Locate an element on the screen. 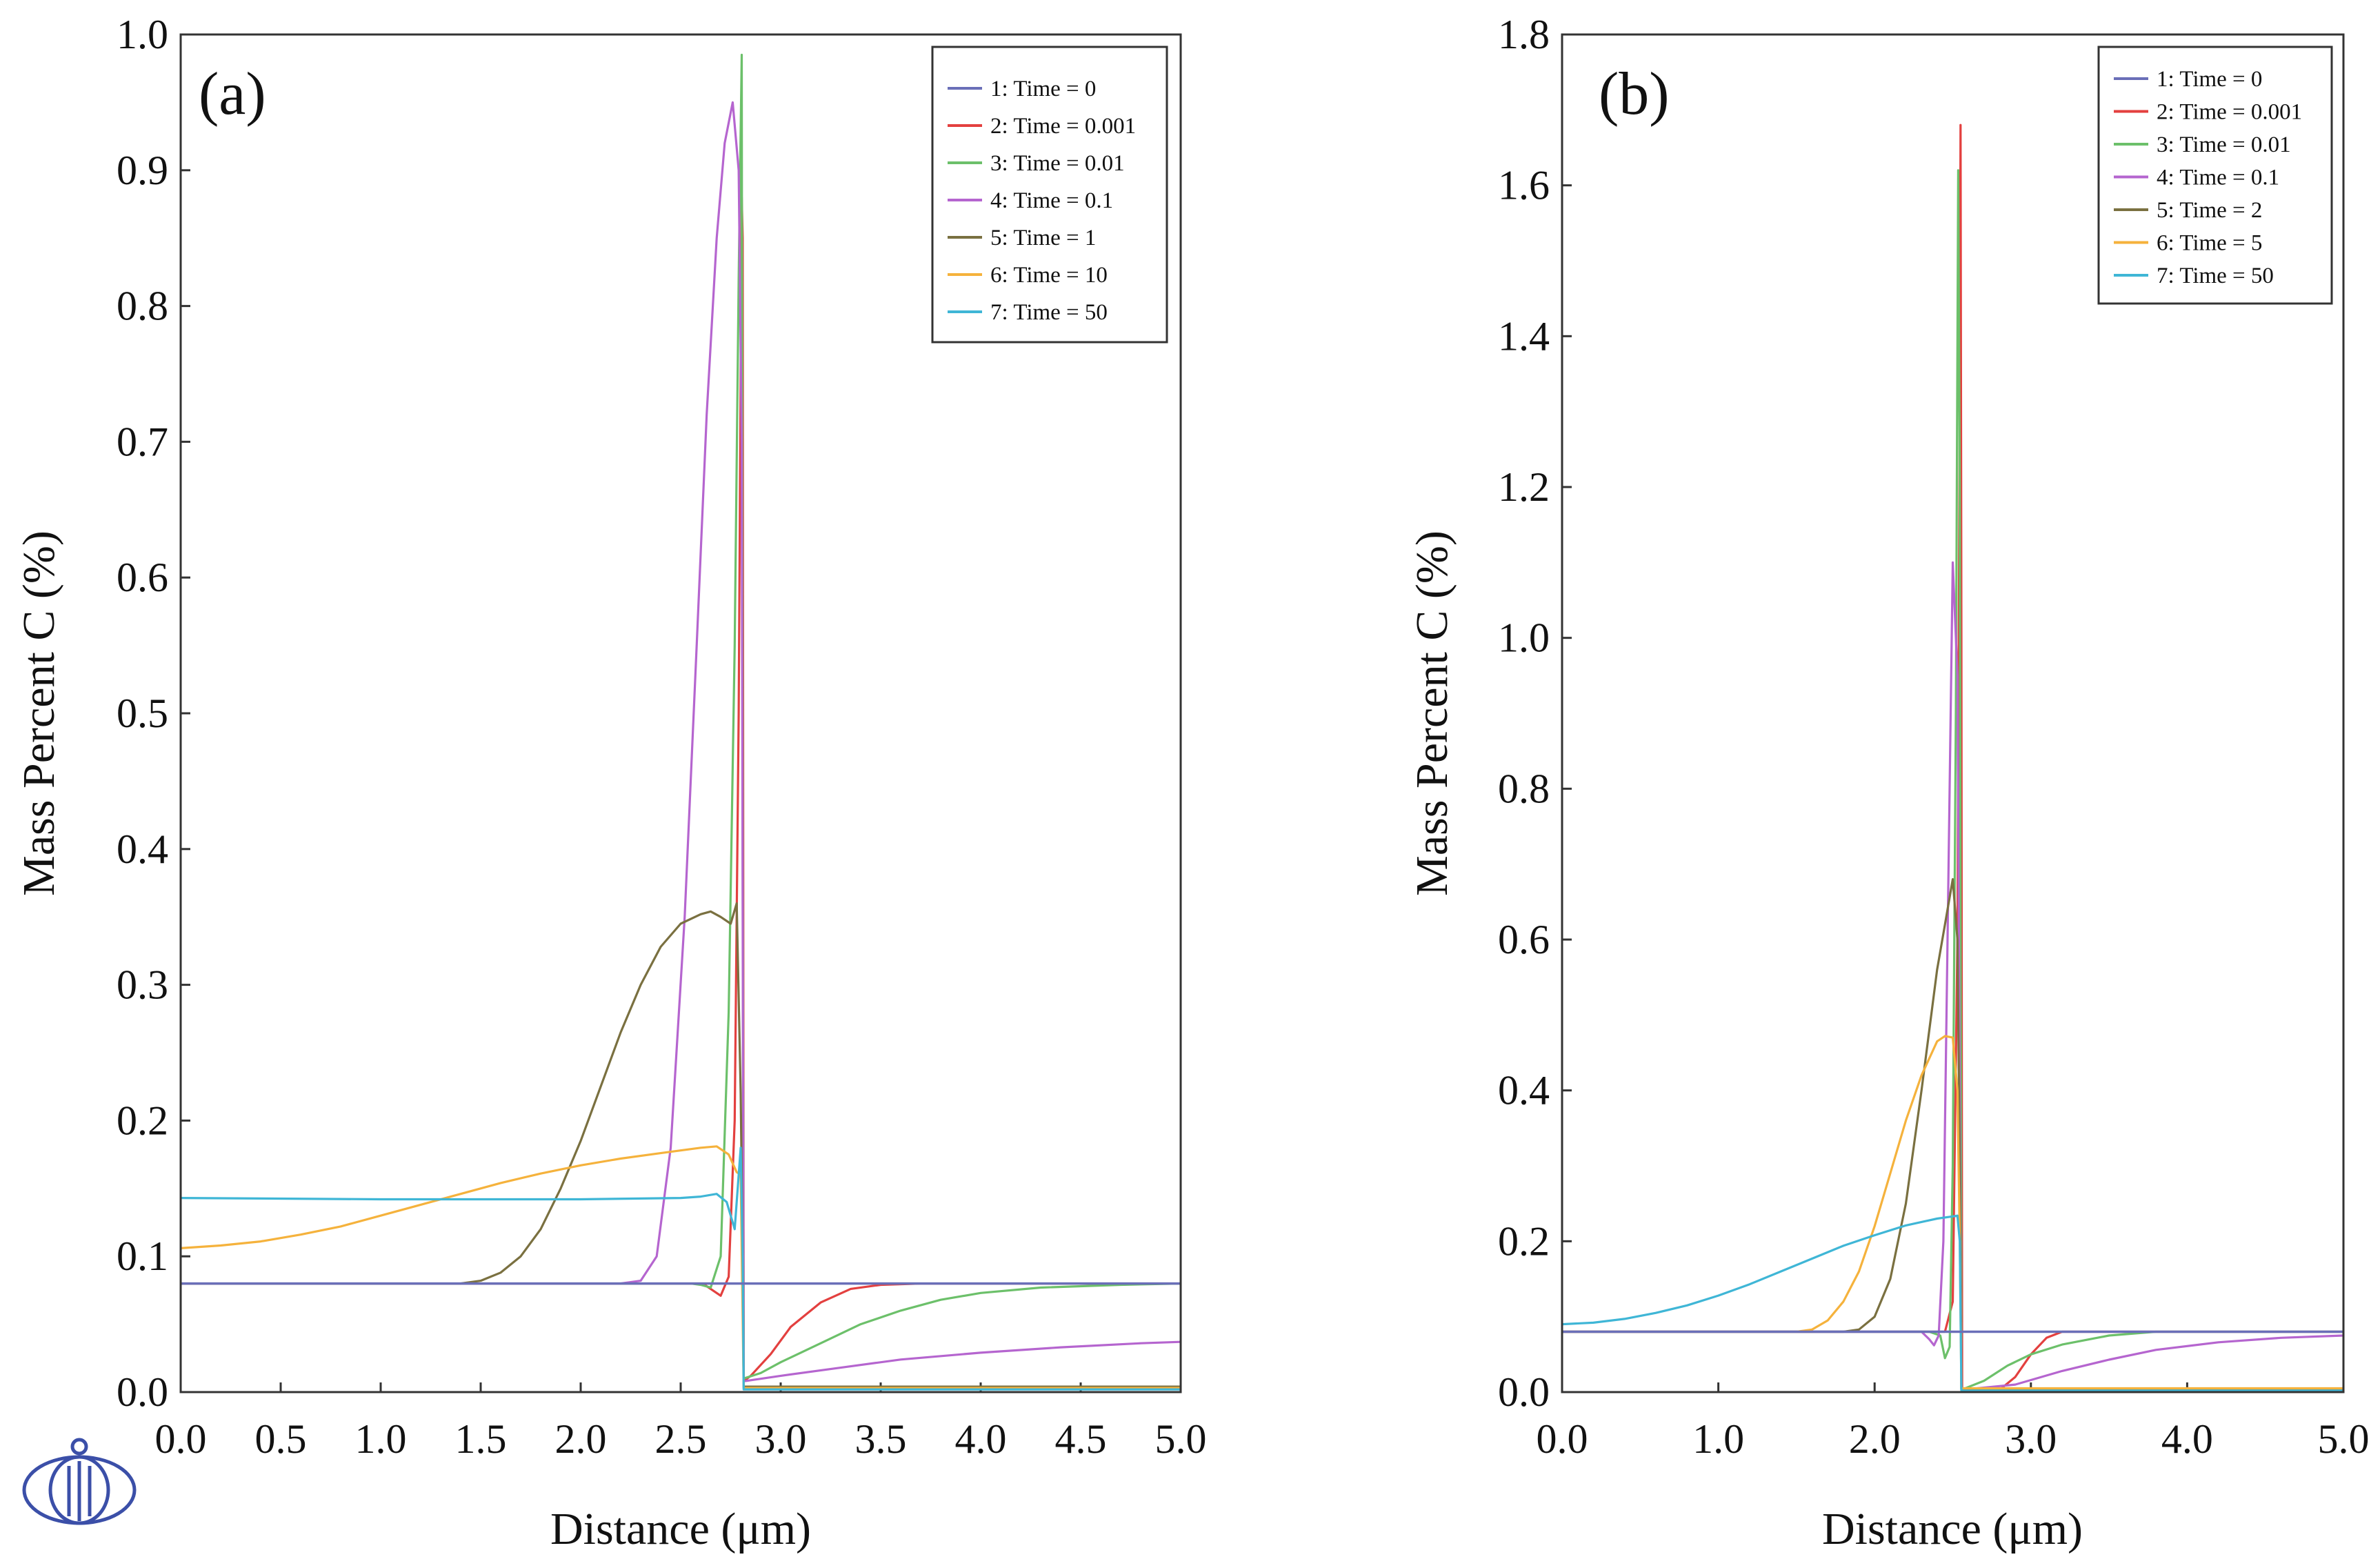 Image resolution: width=2380 pixels, height=1568 pixels. x-tick-label-a: 4.5 is located at coordinates (1081, 1439).